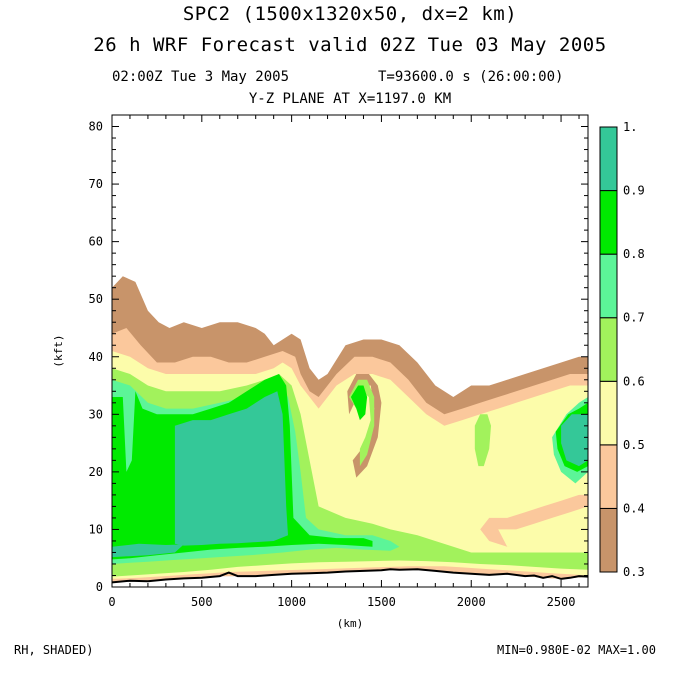 This screenshot has width=700, height=700. I want to click on y-tick-label-20: 20, so click(96, 472).